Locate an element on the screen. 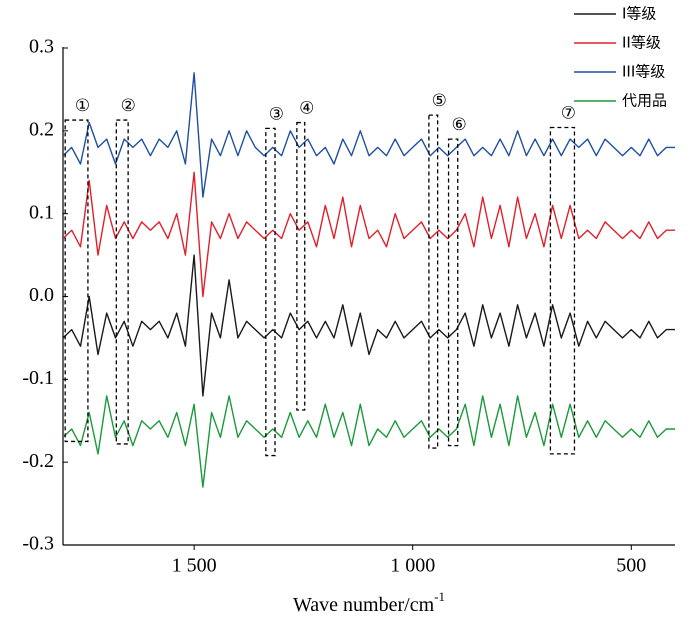 The height and width of the screenshot is (628, 700). legend-label: 代用品 is located at coordinates (644, 101).